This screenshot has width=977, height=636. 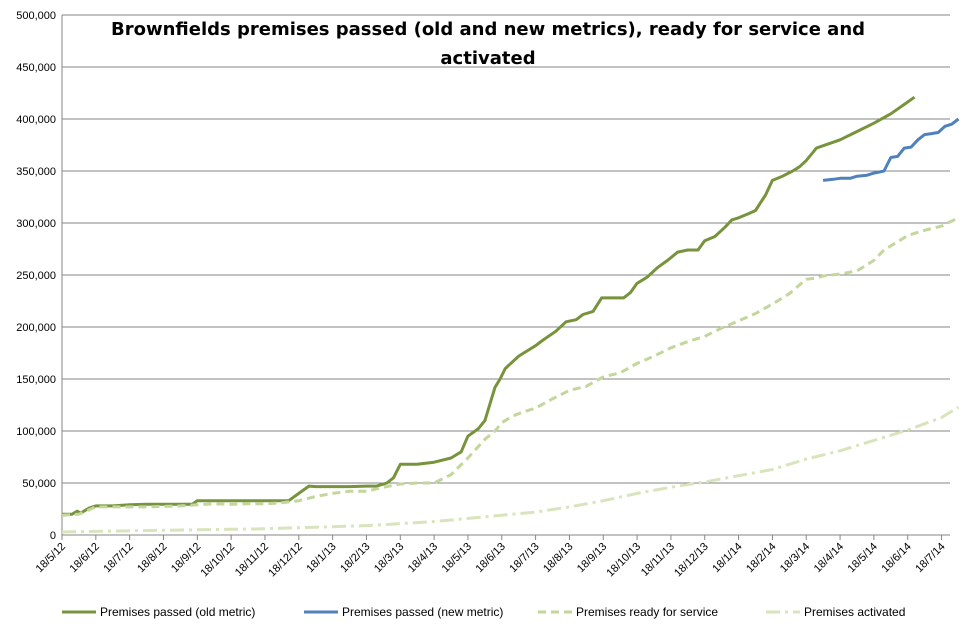 I want to click on y-tick-label: 500,000, so click(x=36, y=16).